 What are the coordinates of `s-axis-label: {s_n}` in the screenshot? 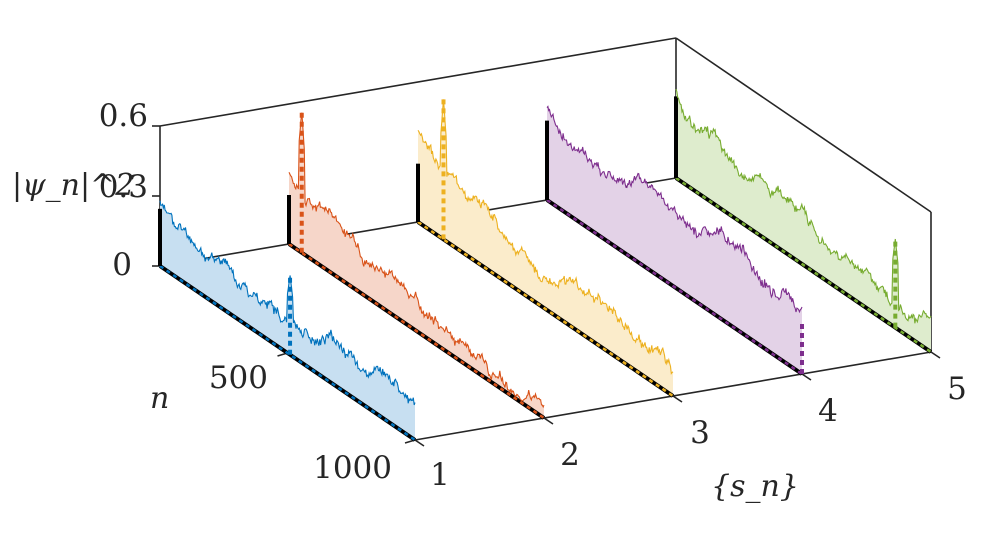 It's located at (755, 486).